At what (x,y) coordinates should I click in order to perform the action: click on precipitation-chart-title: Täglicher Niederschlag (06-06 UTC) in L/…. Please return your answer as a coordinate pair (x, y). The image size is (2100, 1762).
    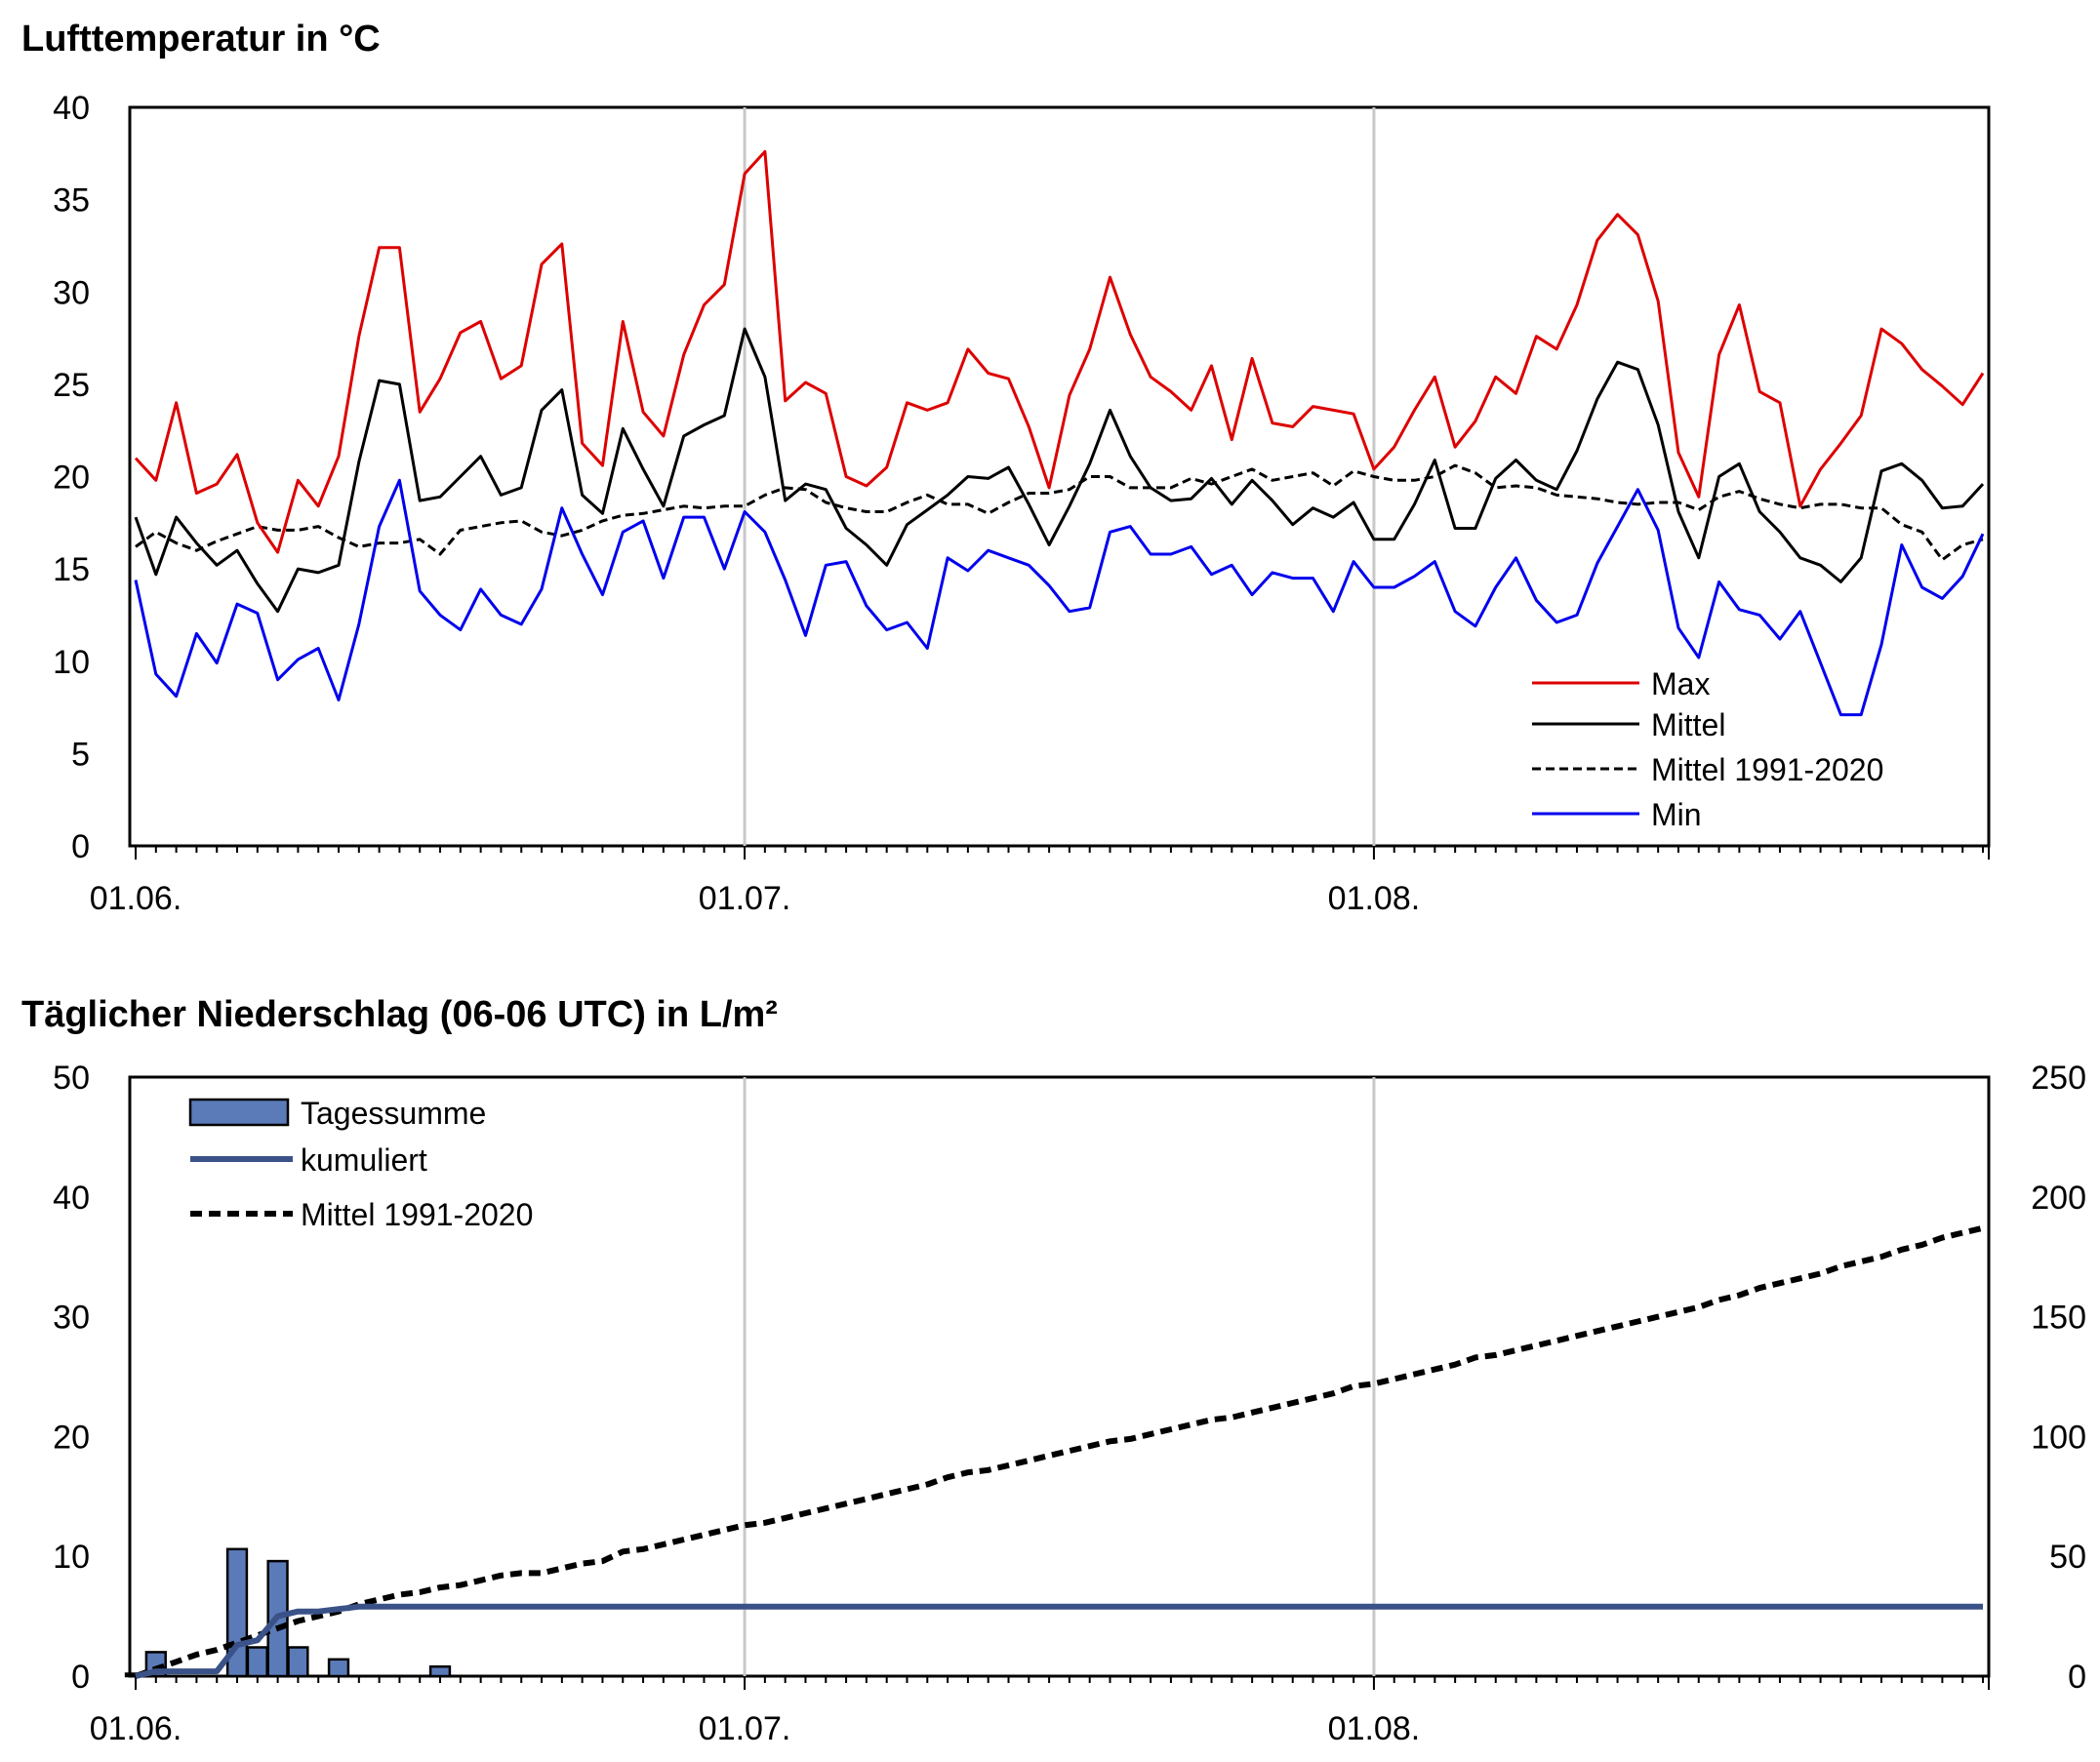
    Looking at the image, I should click on (399, 1014).